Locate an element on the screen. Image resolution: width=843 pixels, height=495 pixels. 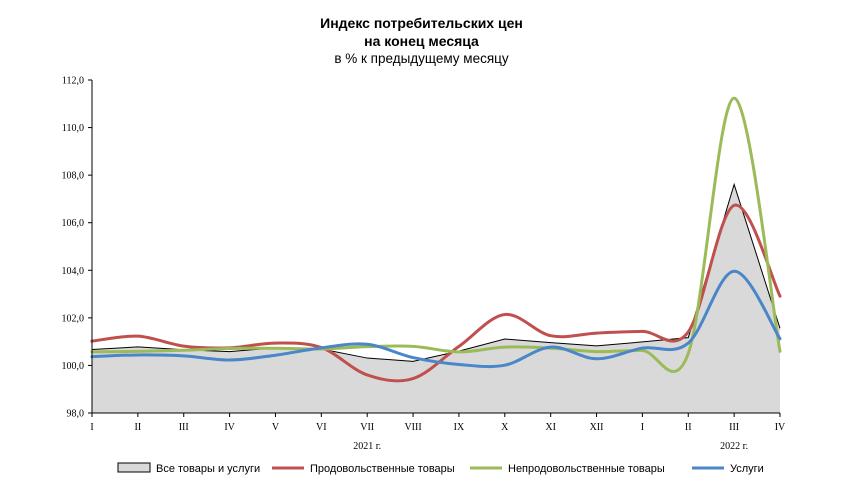
year-label: 2021 г. is located at coordinates (367, 446).